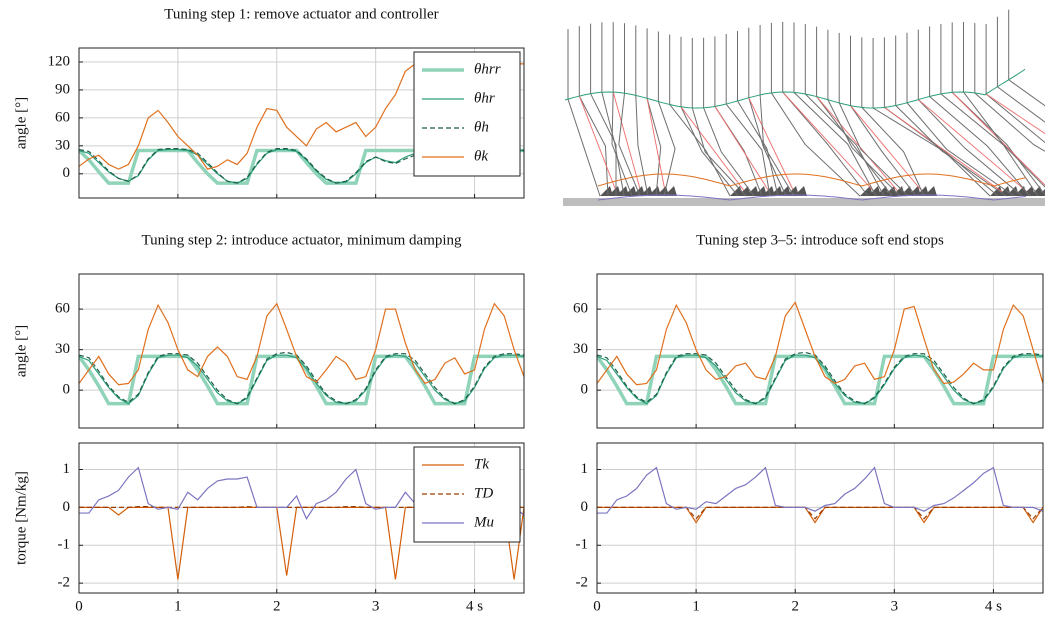 The width and height of the screenshot is (1045, 617). I want to click on legend-label: Mu, so click(483, 522).